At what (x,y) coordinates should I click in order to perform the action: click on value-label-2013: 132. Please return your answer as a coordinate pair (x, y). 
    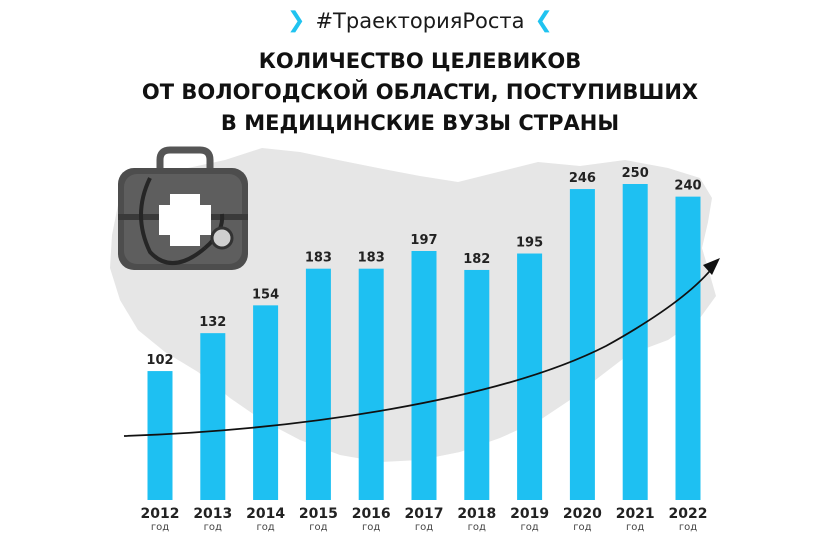
    Looking at the image, I should click on (212, 322).